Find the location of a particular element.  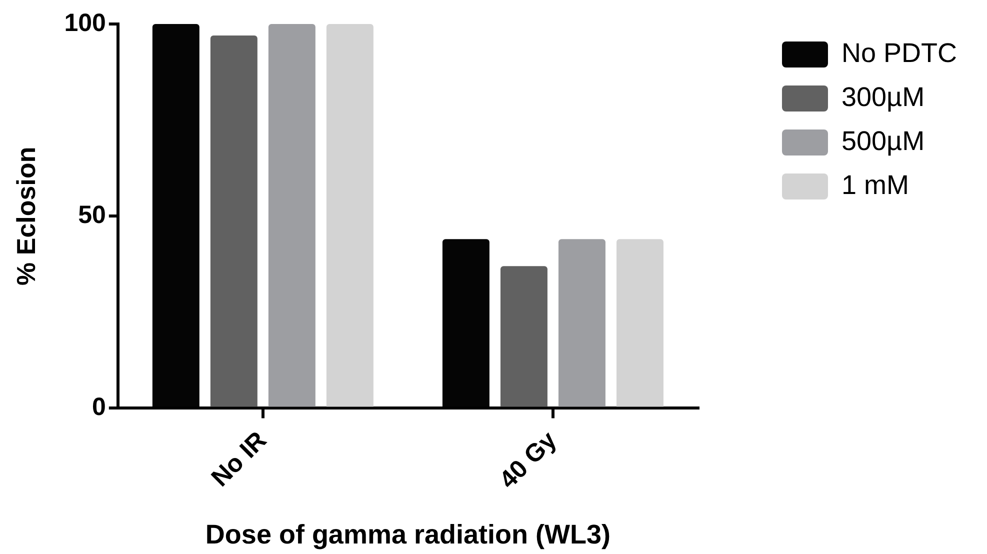

legend-label: 300µM is located at coordinates (883, 97).